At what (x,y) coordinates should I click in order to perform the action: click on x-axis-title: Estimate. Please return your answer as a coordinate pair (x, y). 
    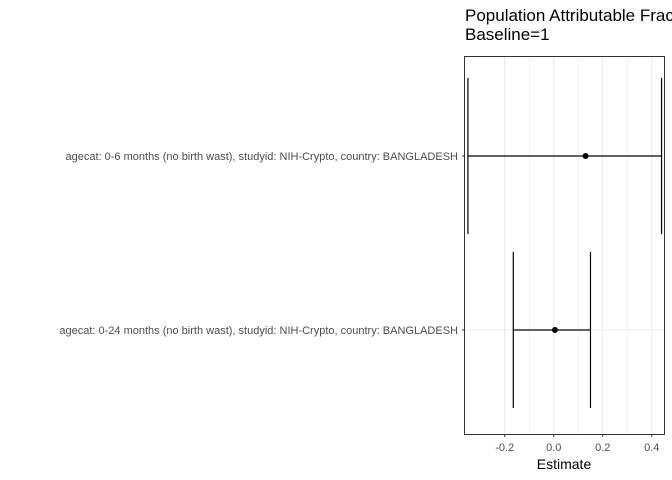
    Looking at the image, I should click on (564, 464).